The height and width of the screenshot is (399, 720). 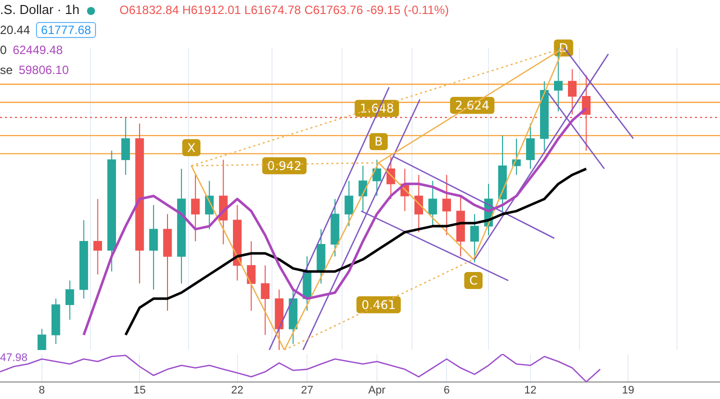 What do you see at coordinates (284, 165) in the screenshot?
I see `annotation: 0.942` at bounding box center [284, 165].